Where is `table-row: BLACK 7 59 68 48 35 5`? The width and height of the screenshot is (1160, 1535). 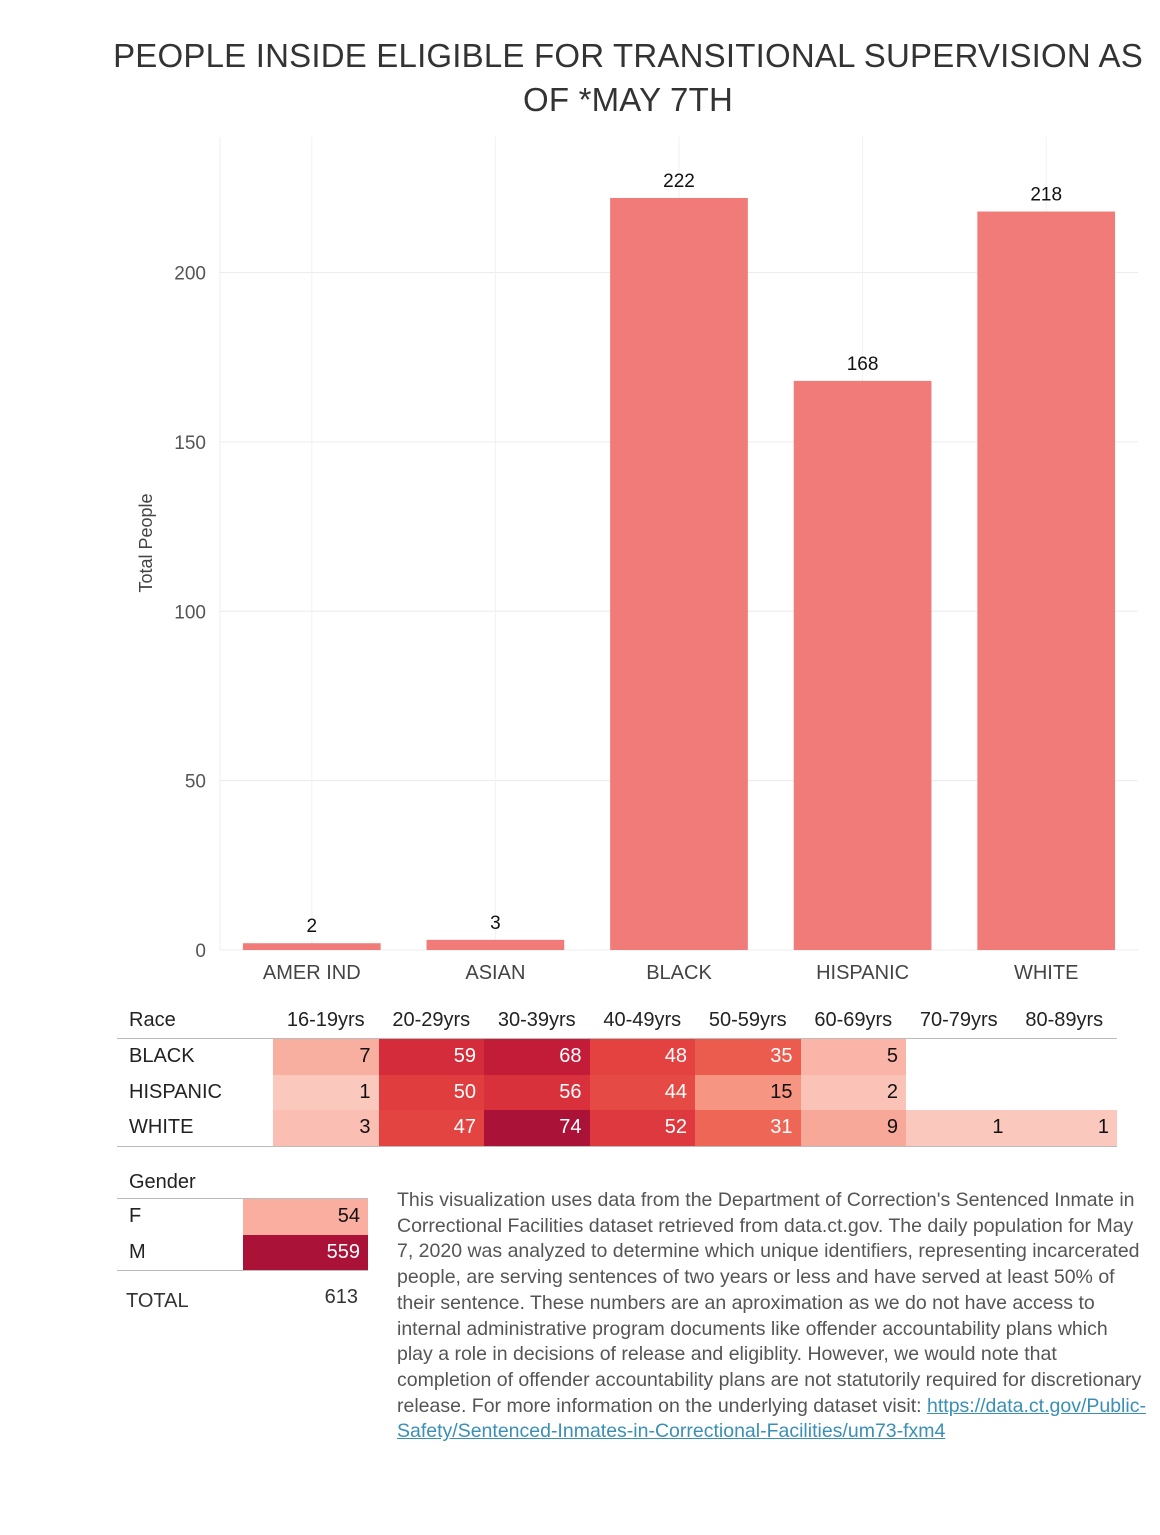
table-row: BLACK 7 59 68 48 35 5 is located at coordinates (617, 1056).